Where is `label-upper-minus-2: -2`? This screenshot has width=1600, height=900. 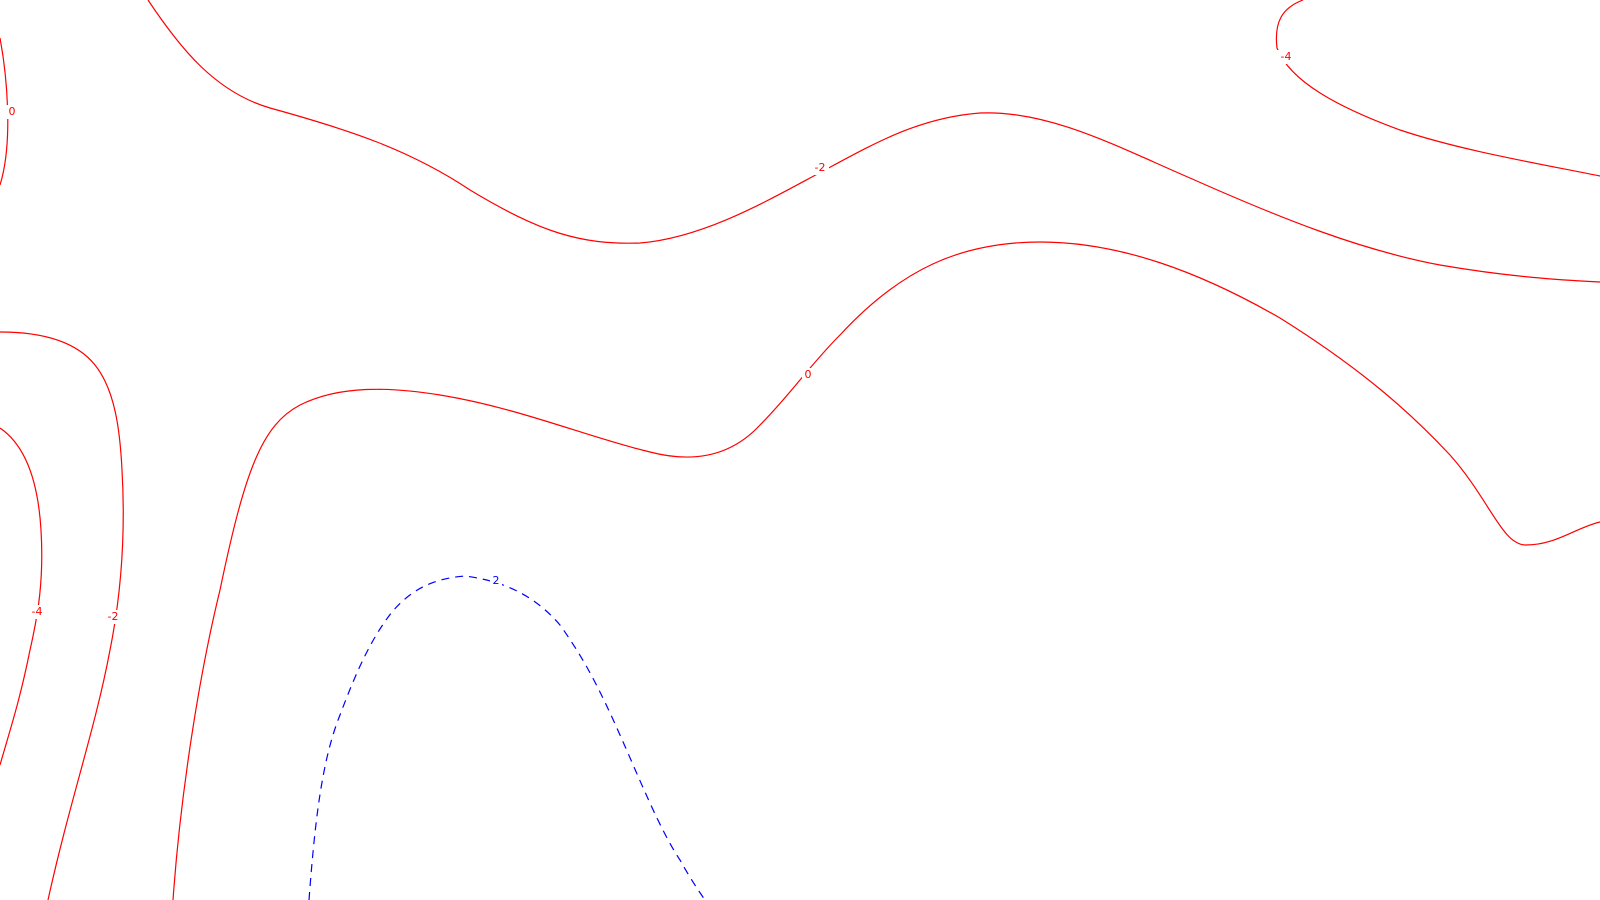 label-upper-minus-2: -2 is located at coordinates (820, 168).